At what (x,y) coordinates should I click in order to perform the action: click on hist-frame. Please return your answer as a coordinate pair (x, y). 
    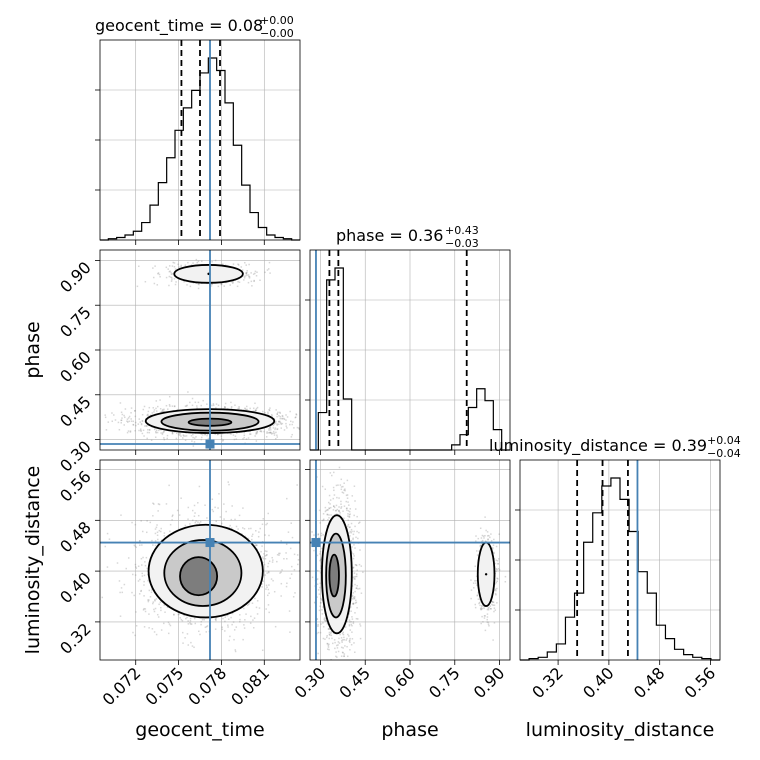
    Looking at the image, I should click on (410, 350).